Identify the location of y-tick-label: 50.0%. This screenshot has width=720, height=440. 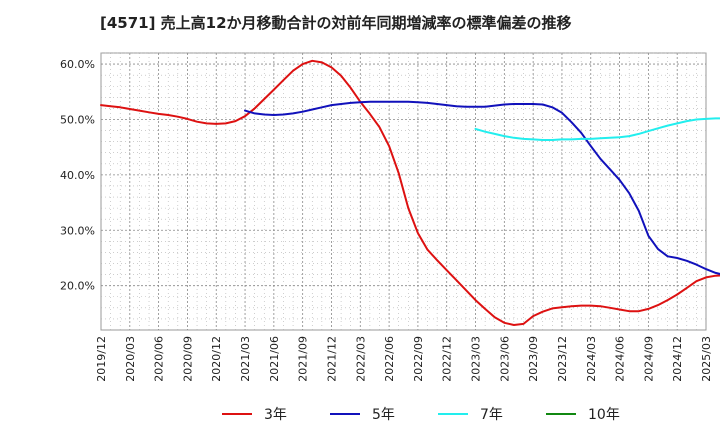
(77, 119).